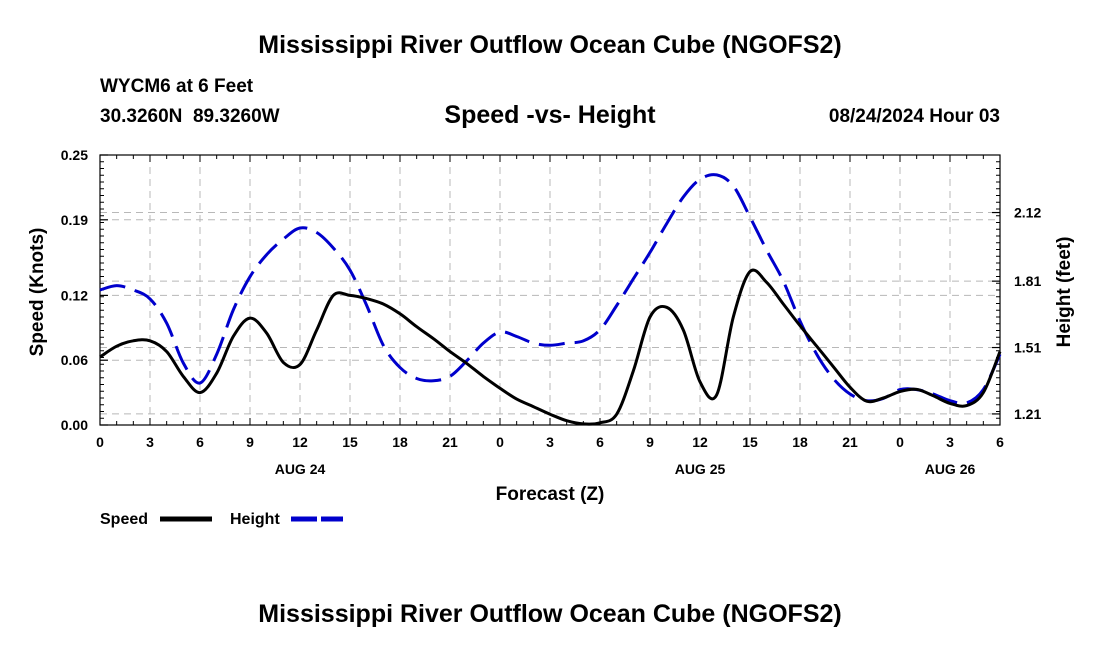 This screenshot has height=650, width=1100. What do you see at coordinates (190, 116) in the screenshot?
I see `station-coordinates: 30.3260N 89.3260W` at bounding box center [190, 116].